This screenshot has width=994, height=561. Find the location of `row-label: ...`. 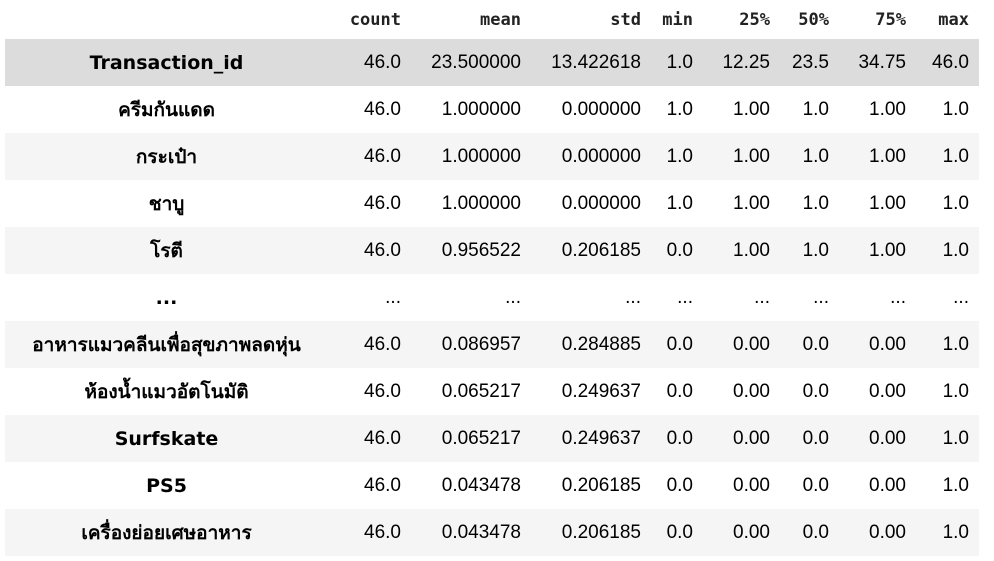

row-label: ... is located at coordinates (166, 297).